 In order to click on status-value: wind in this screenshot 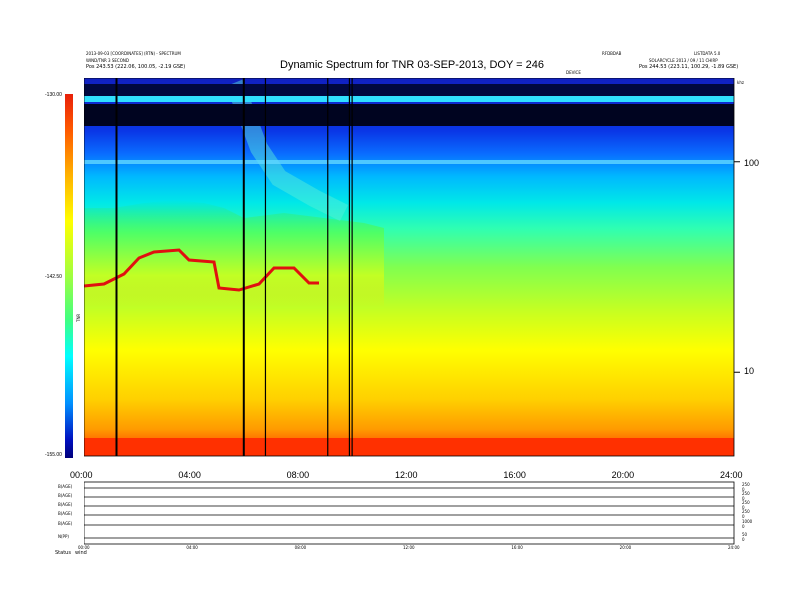, I will do `click(81, 553)`.